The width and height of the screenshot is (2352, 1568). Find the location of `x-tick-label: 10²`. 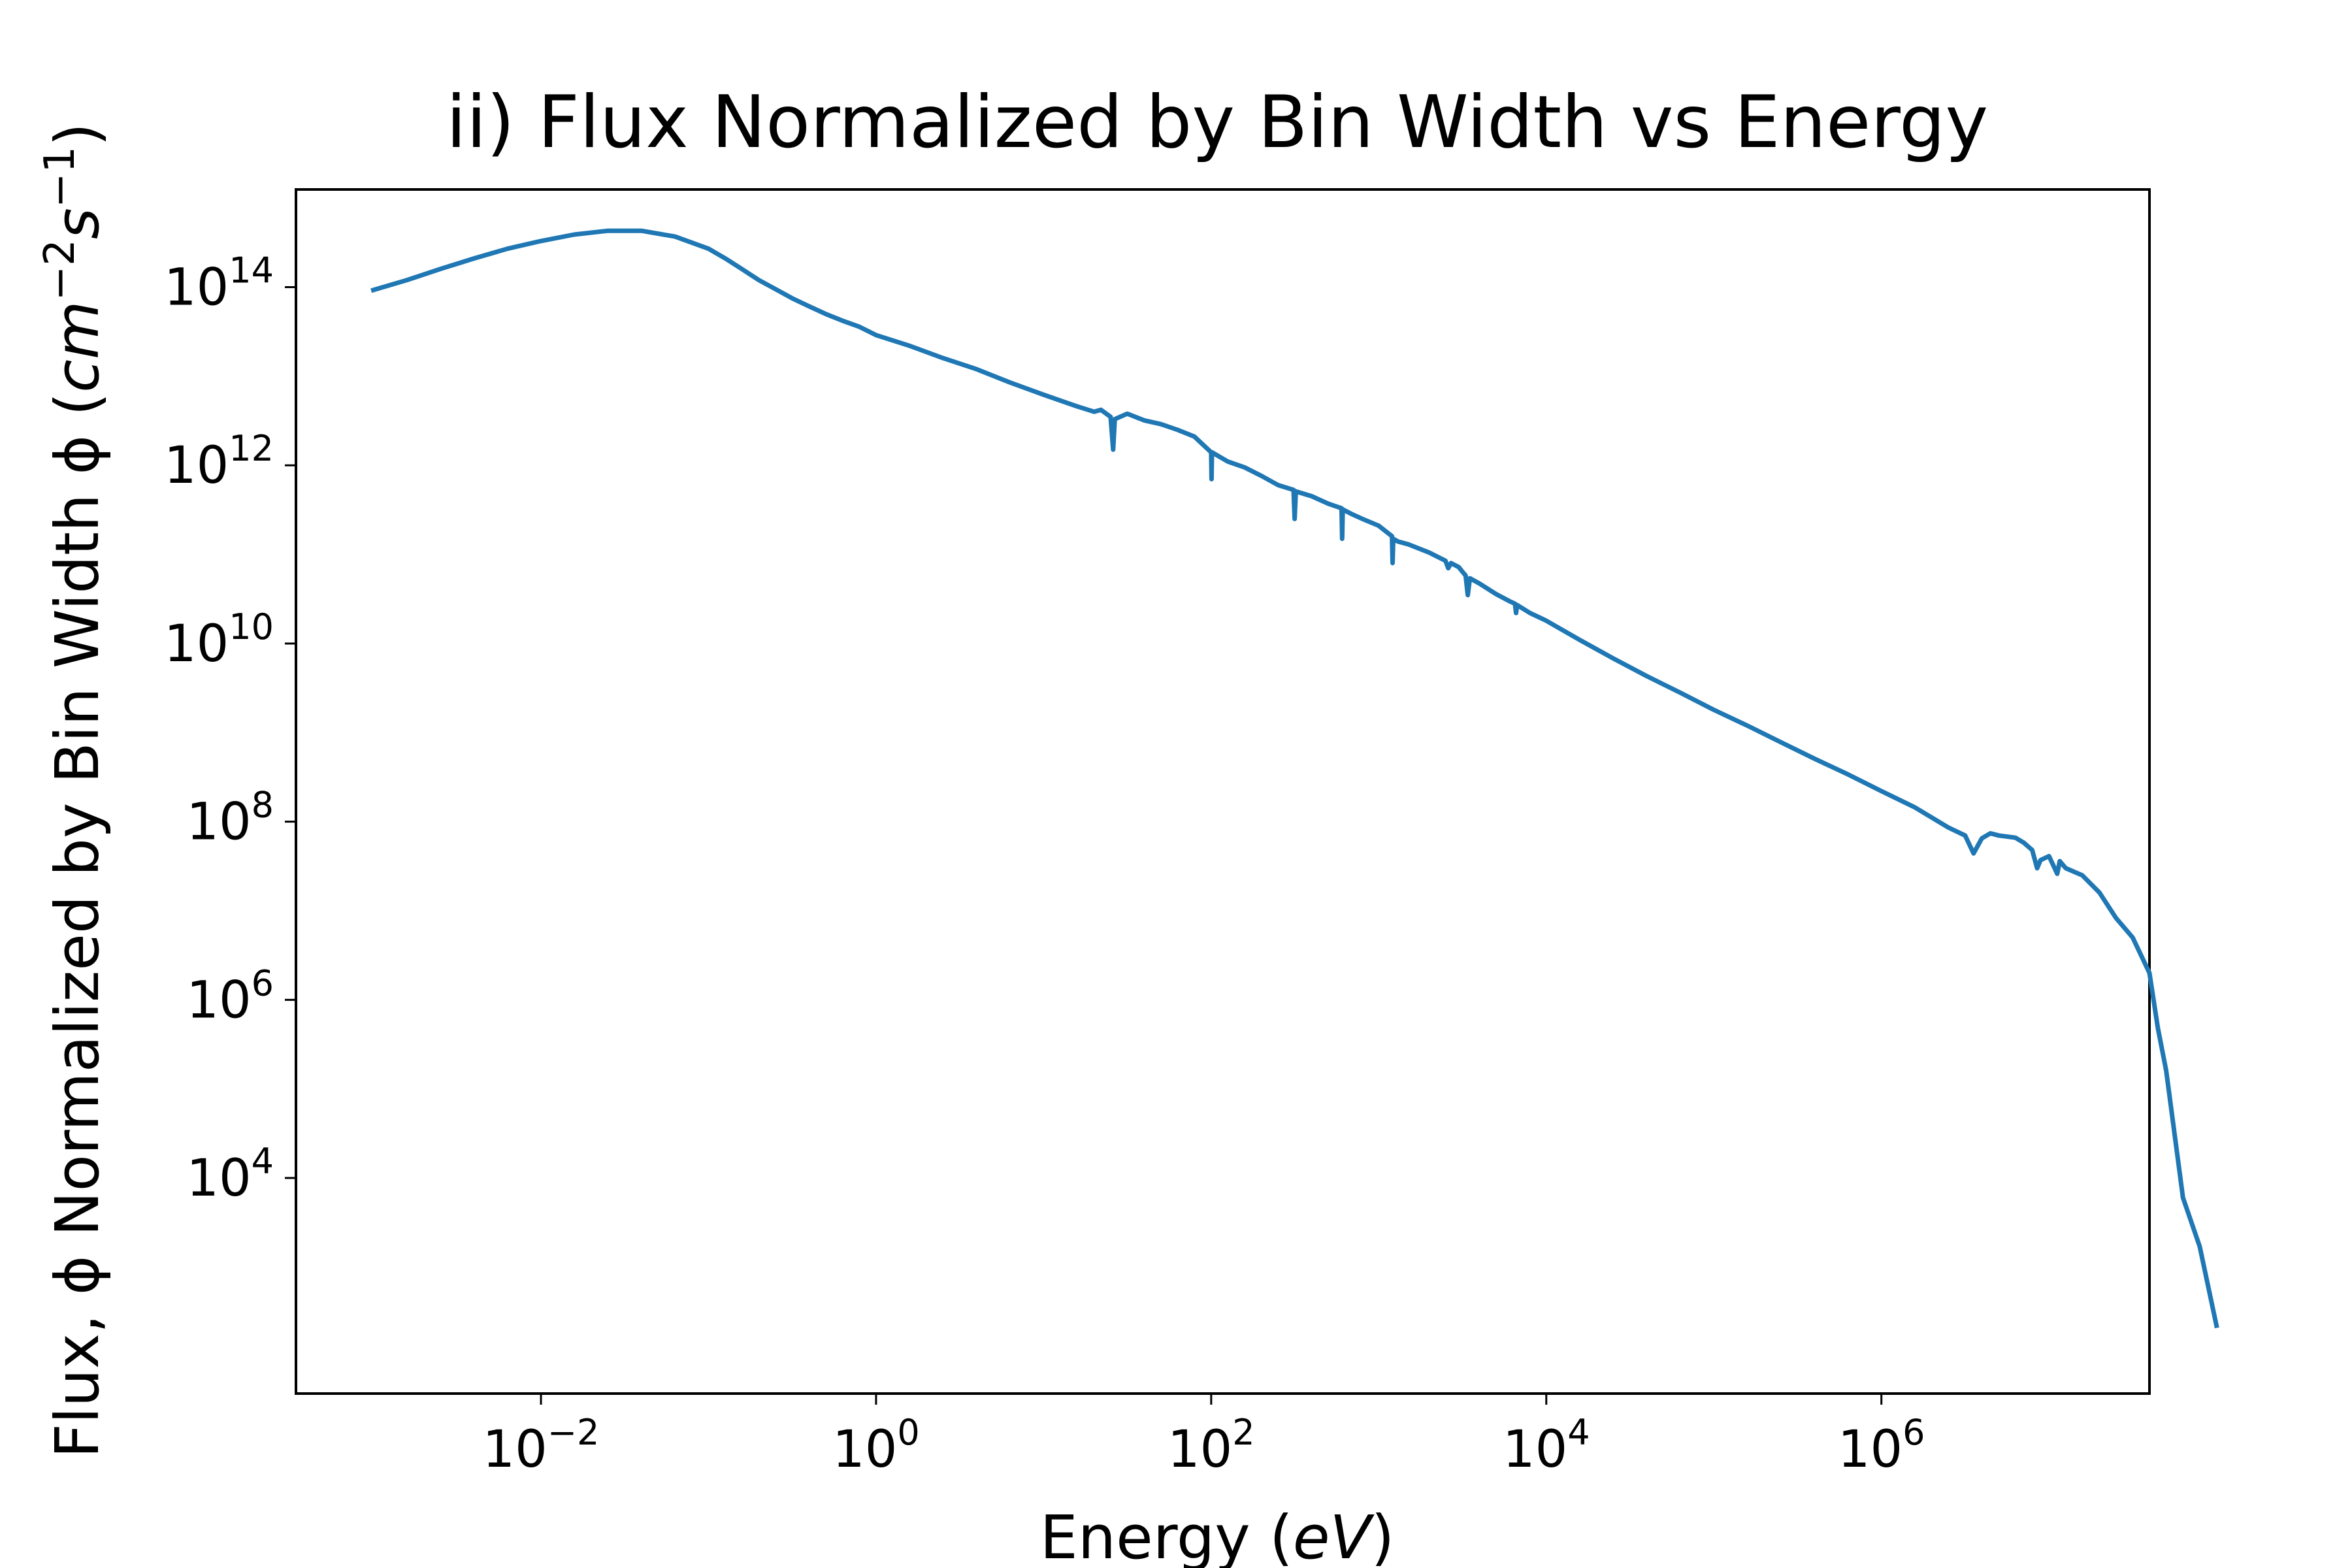

x-tick-label: 10² is located at coordinates (1211, 1445).